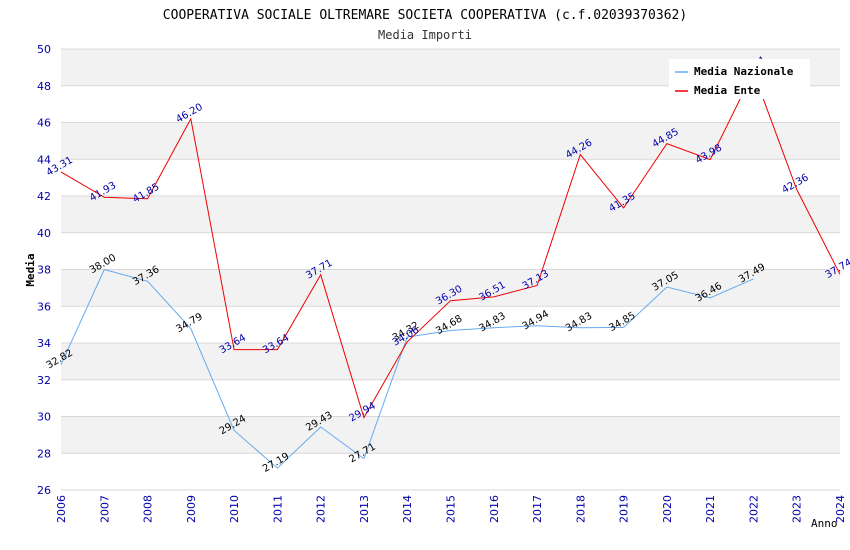 The image size is (850, 550). I want to click on x-tick-label: 2016, so click(494, 509).